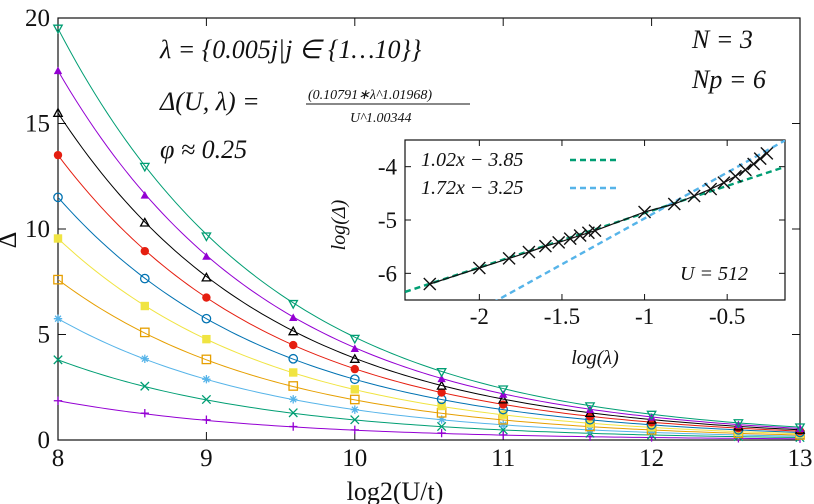 This screenshot has height=504, width=814. I want to click on inset-y-tick-label-2: -4, so click(388, 167).